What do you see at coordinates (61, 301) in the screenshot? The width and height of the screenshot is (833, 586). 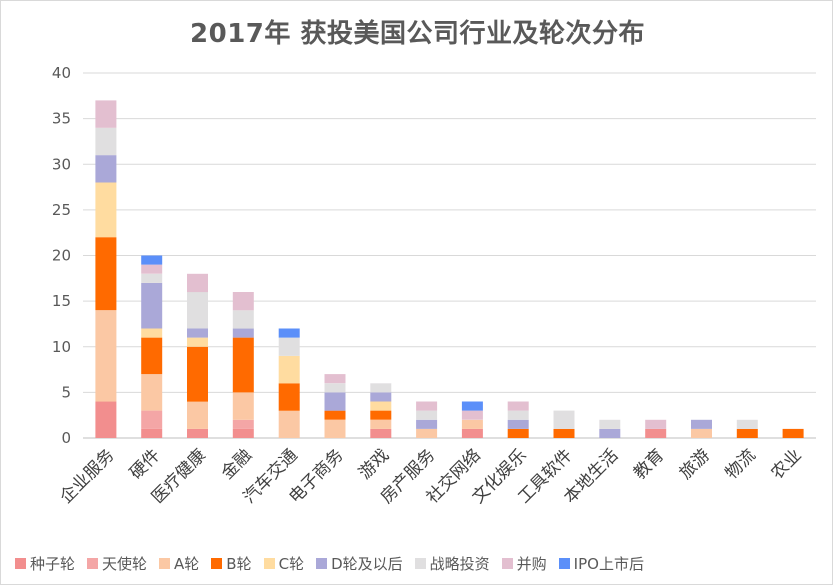 I see `y-tick-label: 15` at bounding box center [61, 301].